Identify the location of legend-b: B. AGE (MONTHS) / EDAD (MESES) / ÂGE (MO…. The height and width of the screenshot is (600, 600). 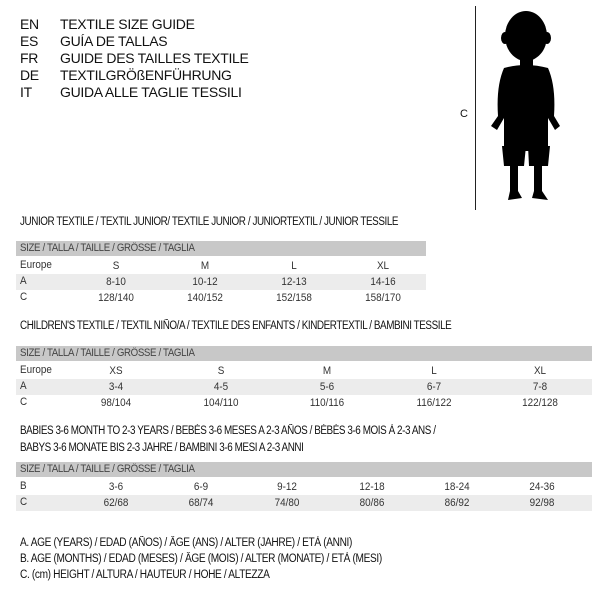
(201, 559).